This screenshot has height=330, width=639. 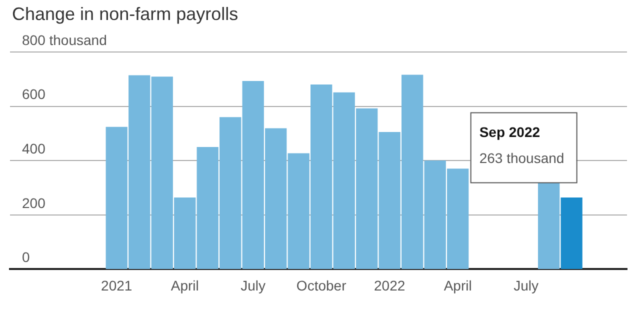 What do you see at coordinates (321, 285) in the screenshot?
I see `x-tick-label: October` at bounding box center [321, 285].